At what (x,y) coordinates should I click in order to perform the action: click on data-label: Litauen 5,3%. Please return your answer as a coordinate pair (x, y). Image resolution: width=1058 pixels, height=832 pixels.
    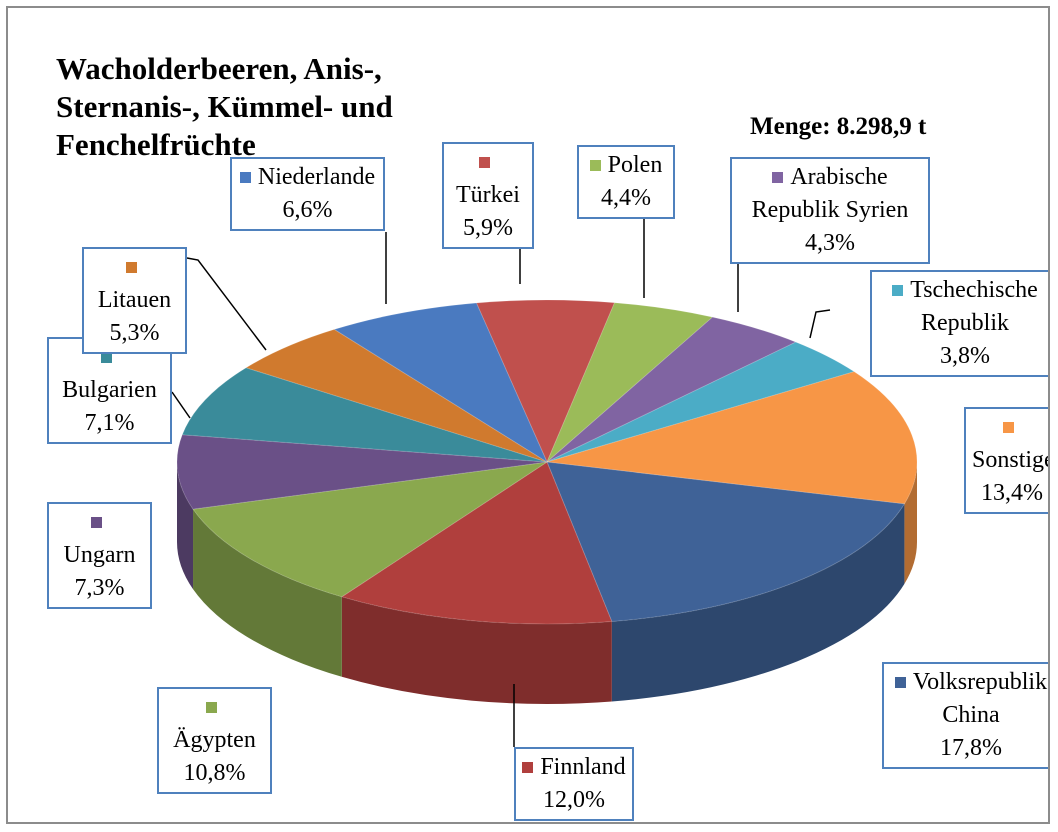
    Looking at the image, I should click on (134, 300).